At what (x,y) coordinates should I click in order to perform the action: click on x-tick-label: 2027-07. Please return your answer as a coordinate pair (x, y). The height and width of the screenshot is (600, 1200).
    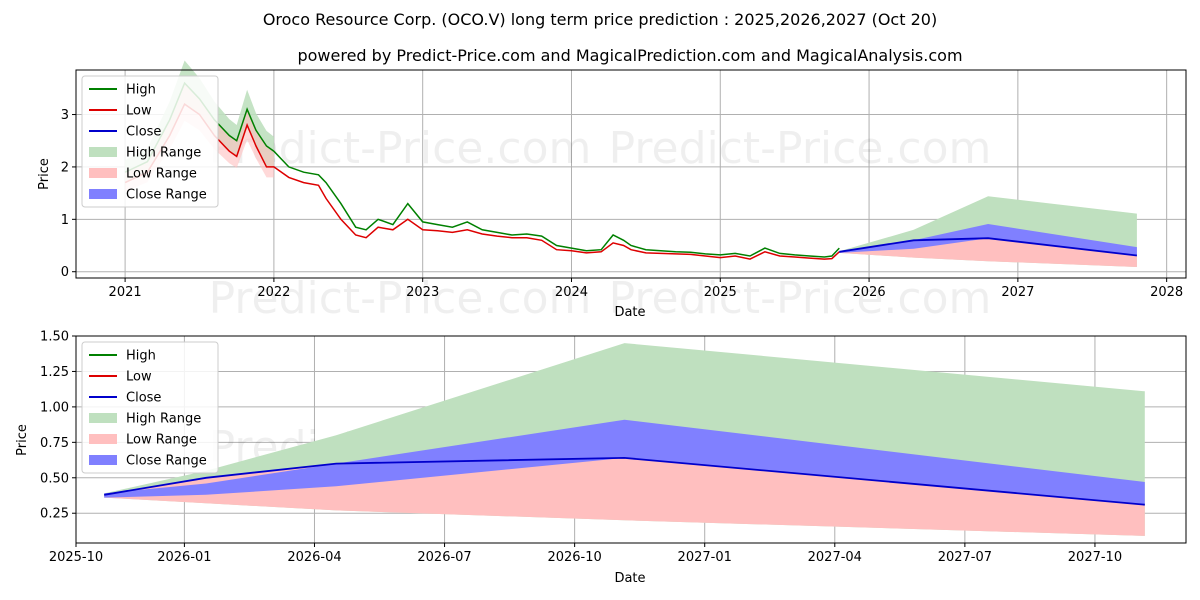
    Looking at the image, I should click on (965, 557).